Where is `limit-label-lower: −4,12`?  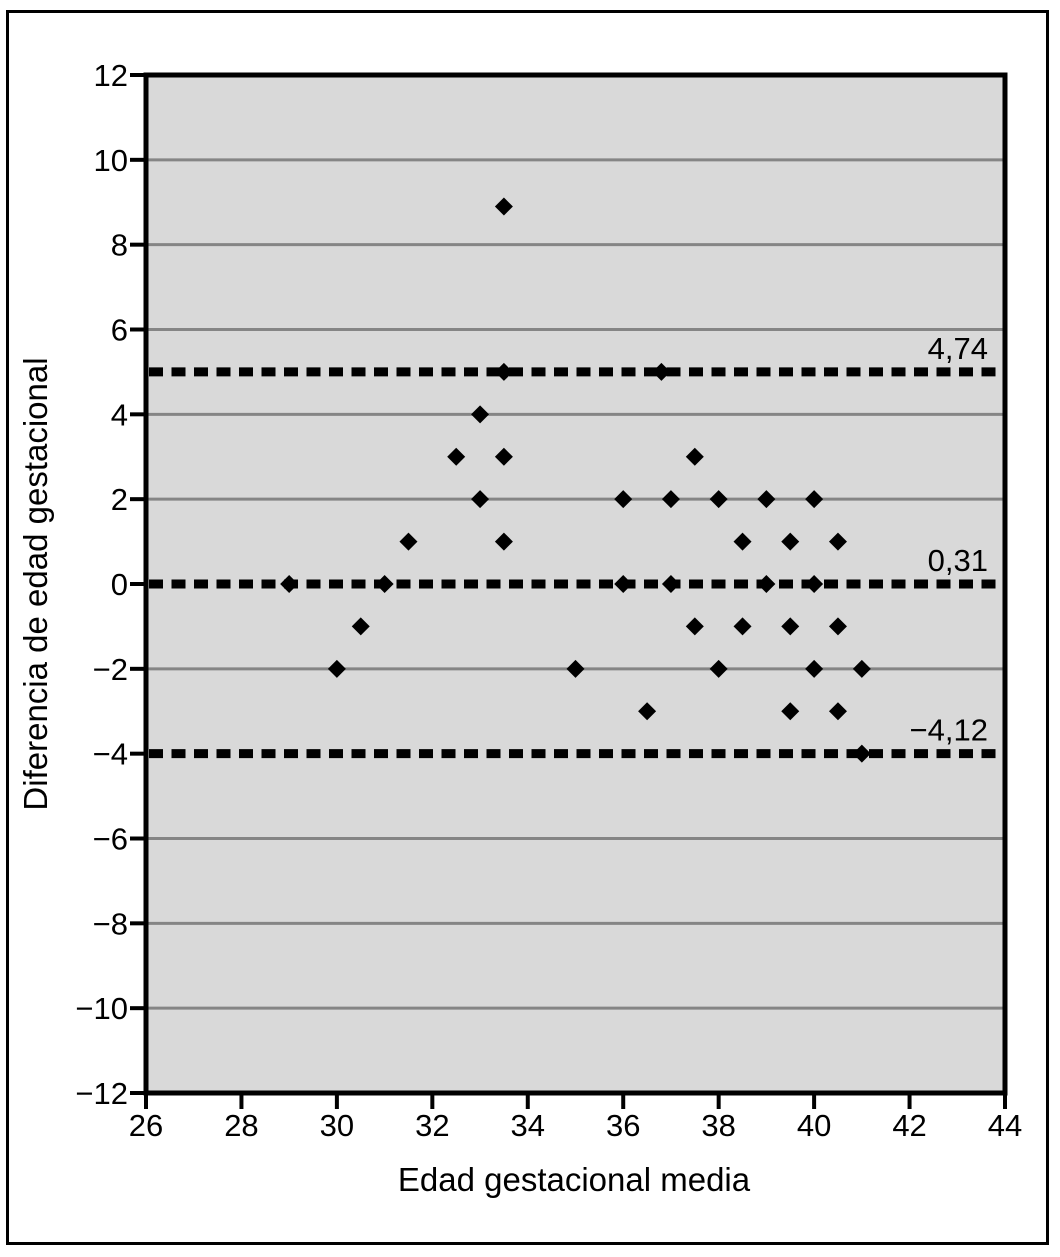
limit-label-lower: −4,12 is located at coordinates (949, 730).